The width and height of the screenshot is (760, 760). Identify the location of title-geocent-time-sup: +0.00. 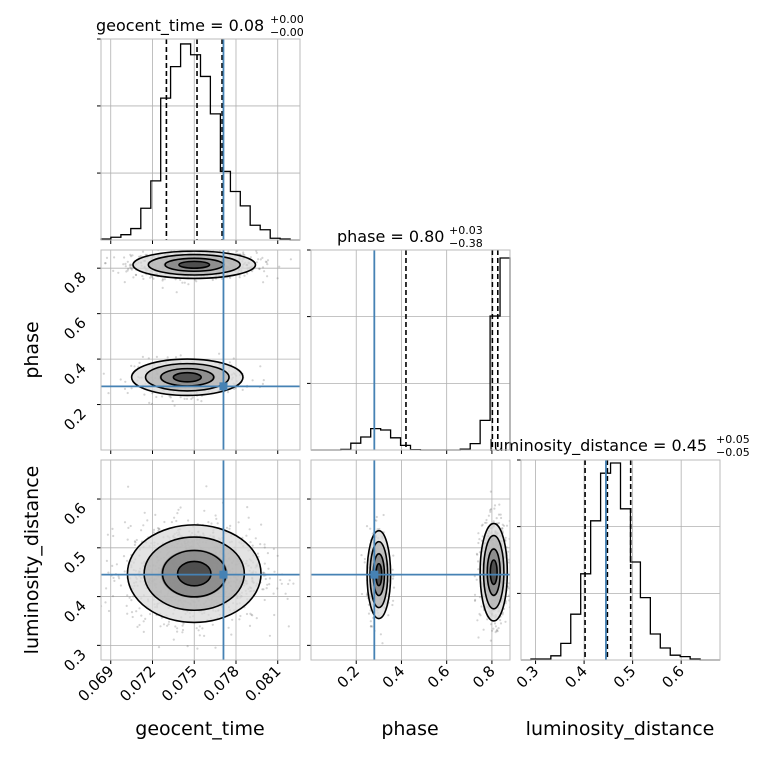
(287, 19).